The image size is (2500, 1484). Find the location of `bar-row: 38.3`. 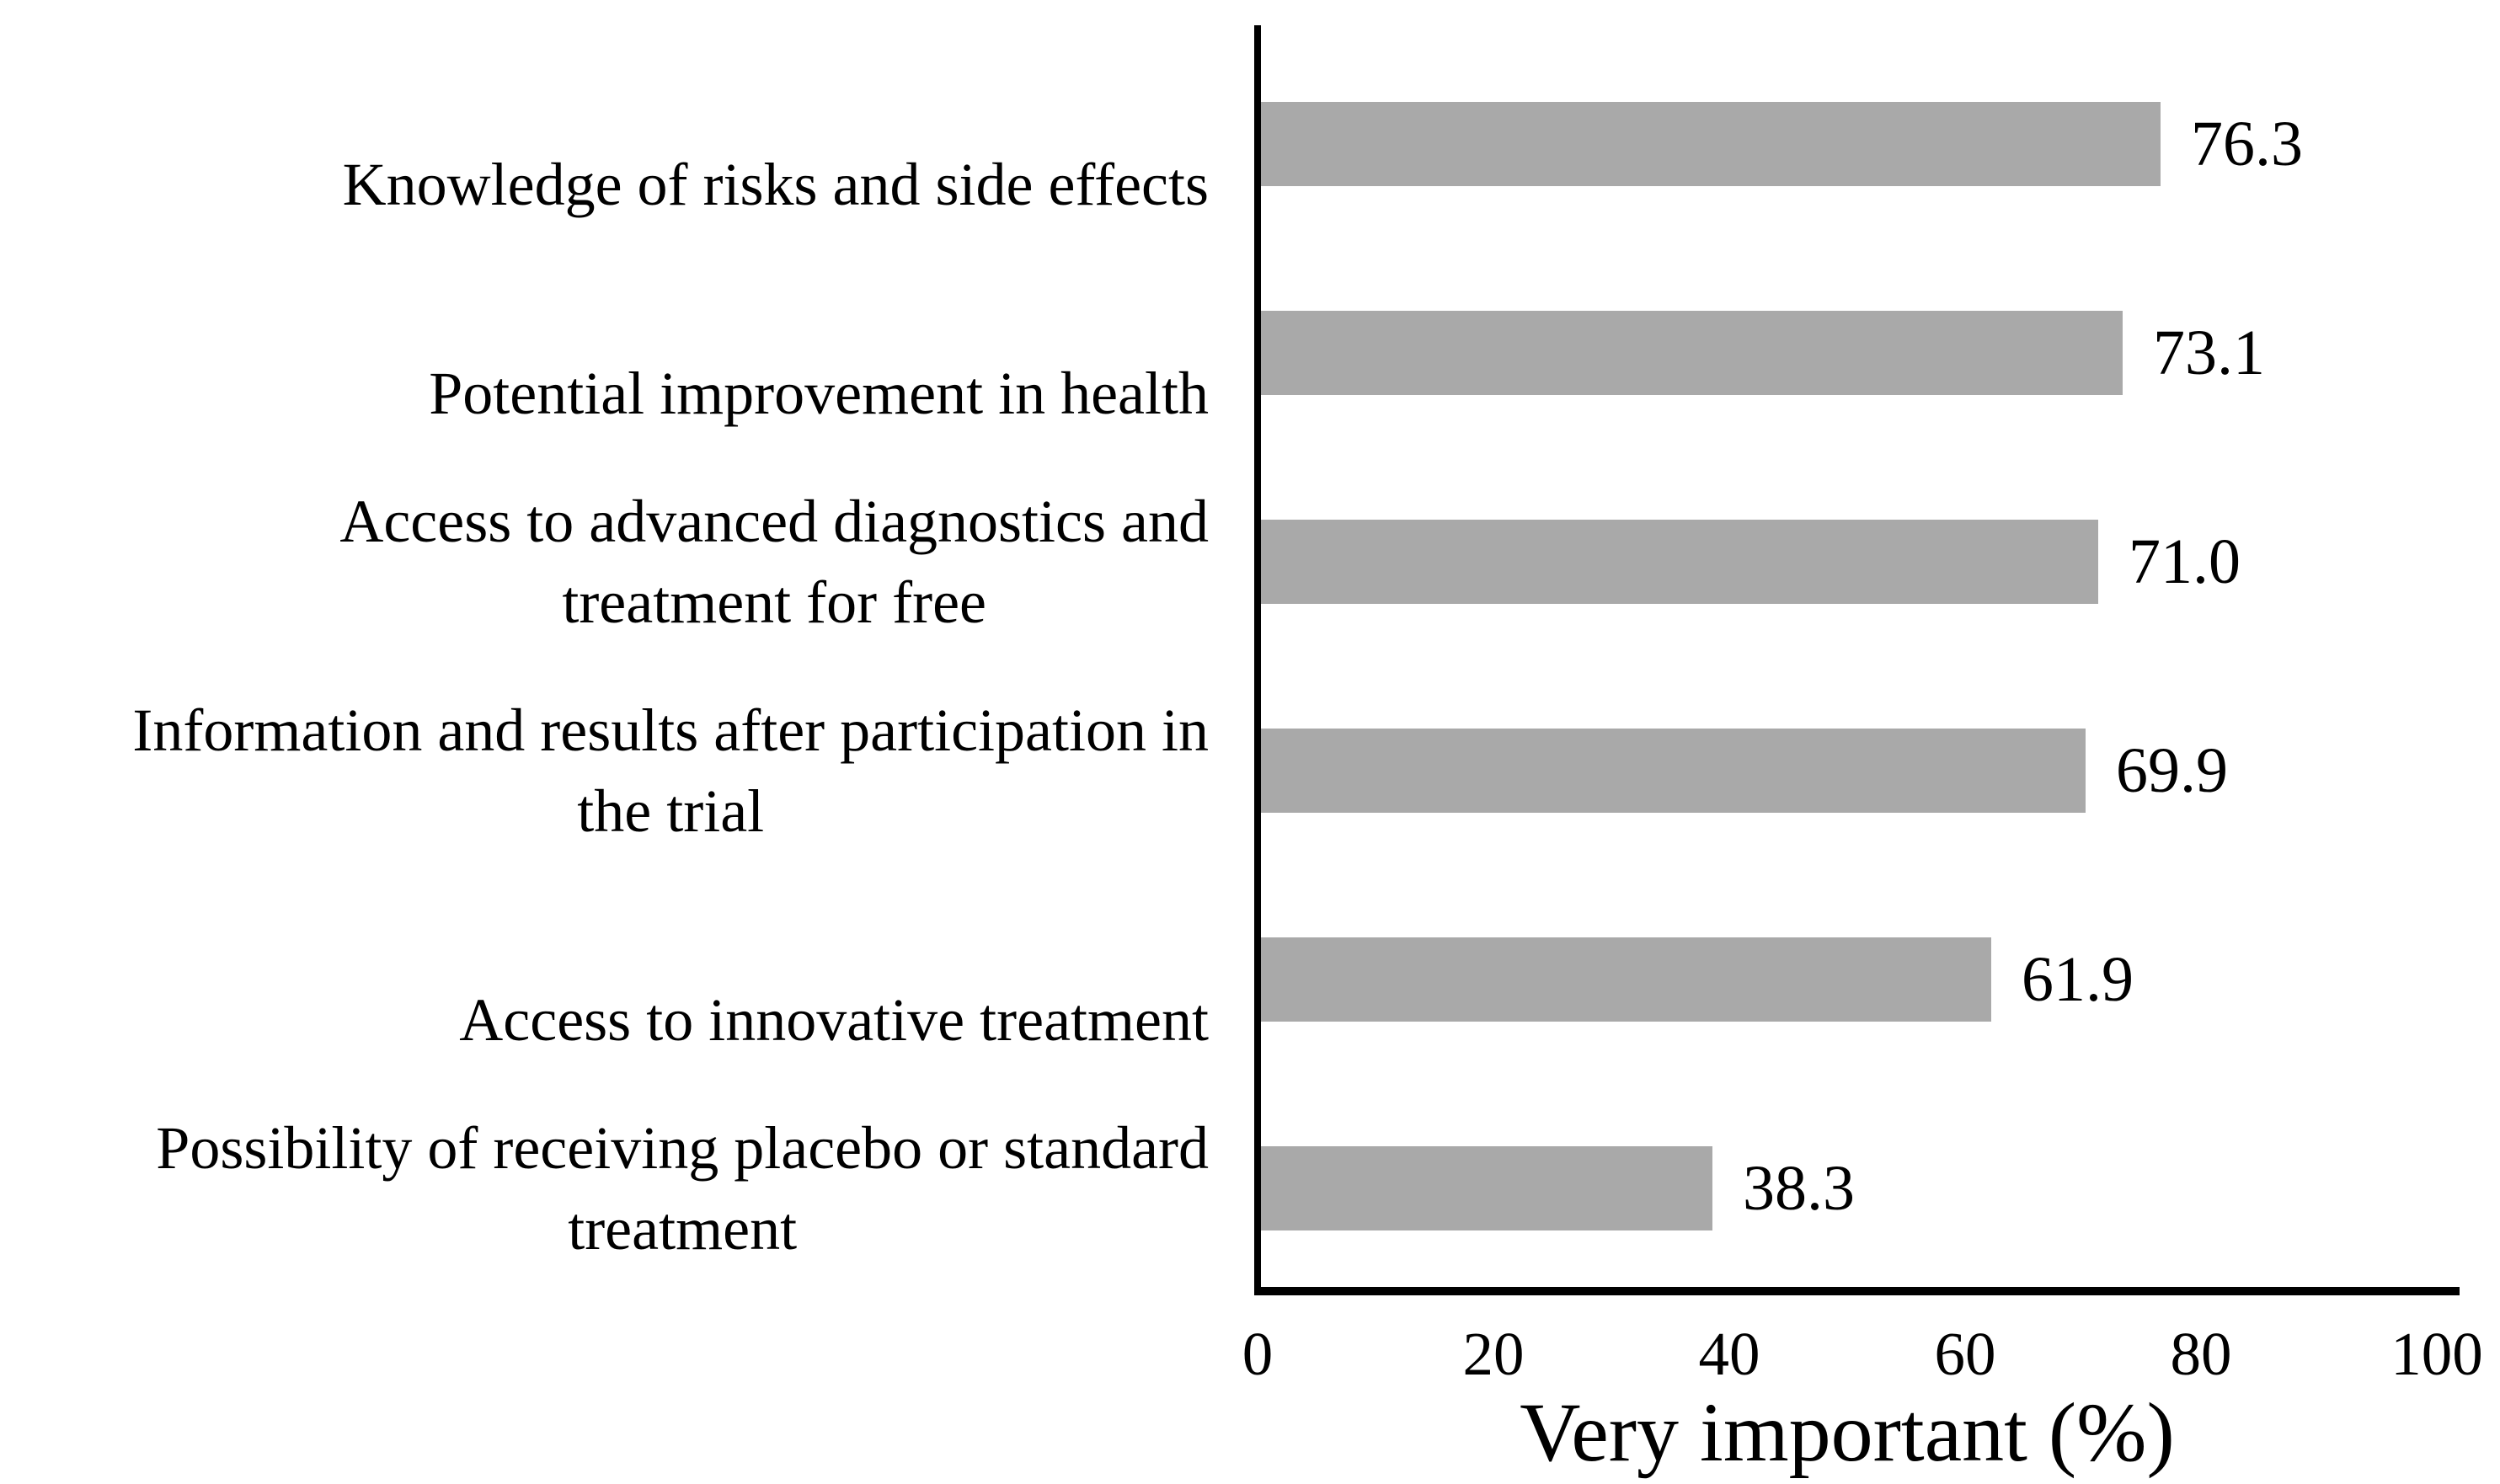

bar-row: 38.3 is located at coordinates (1558, 1188).